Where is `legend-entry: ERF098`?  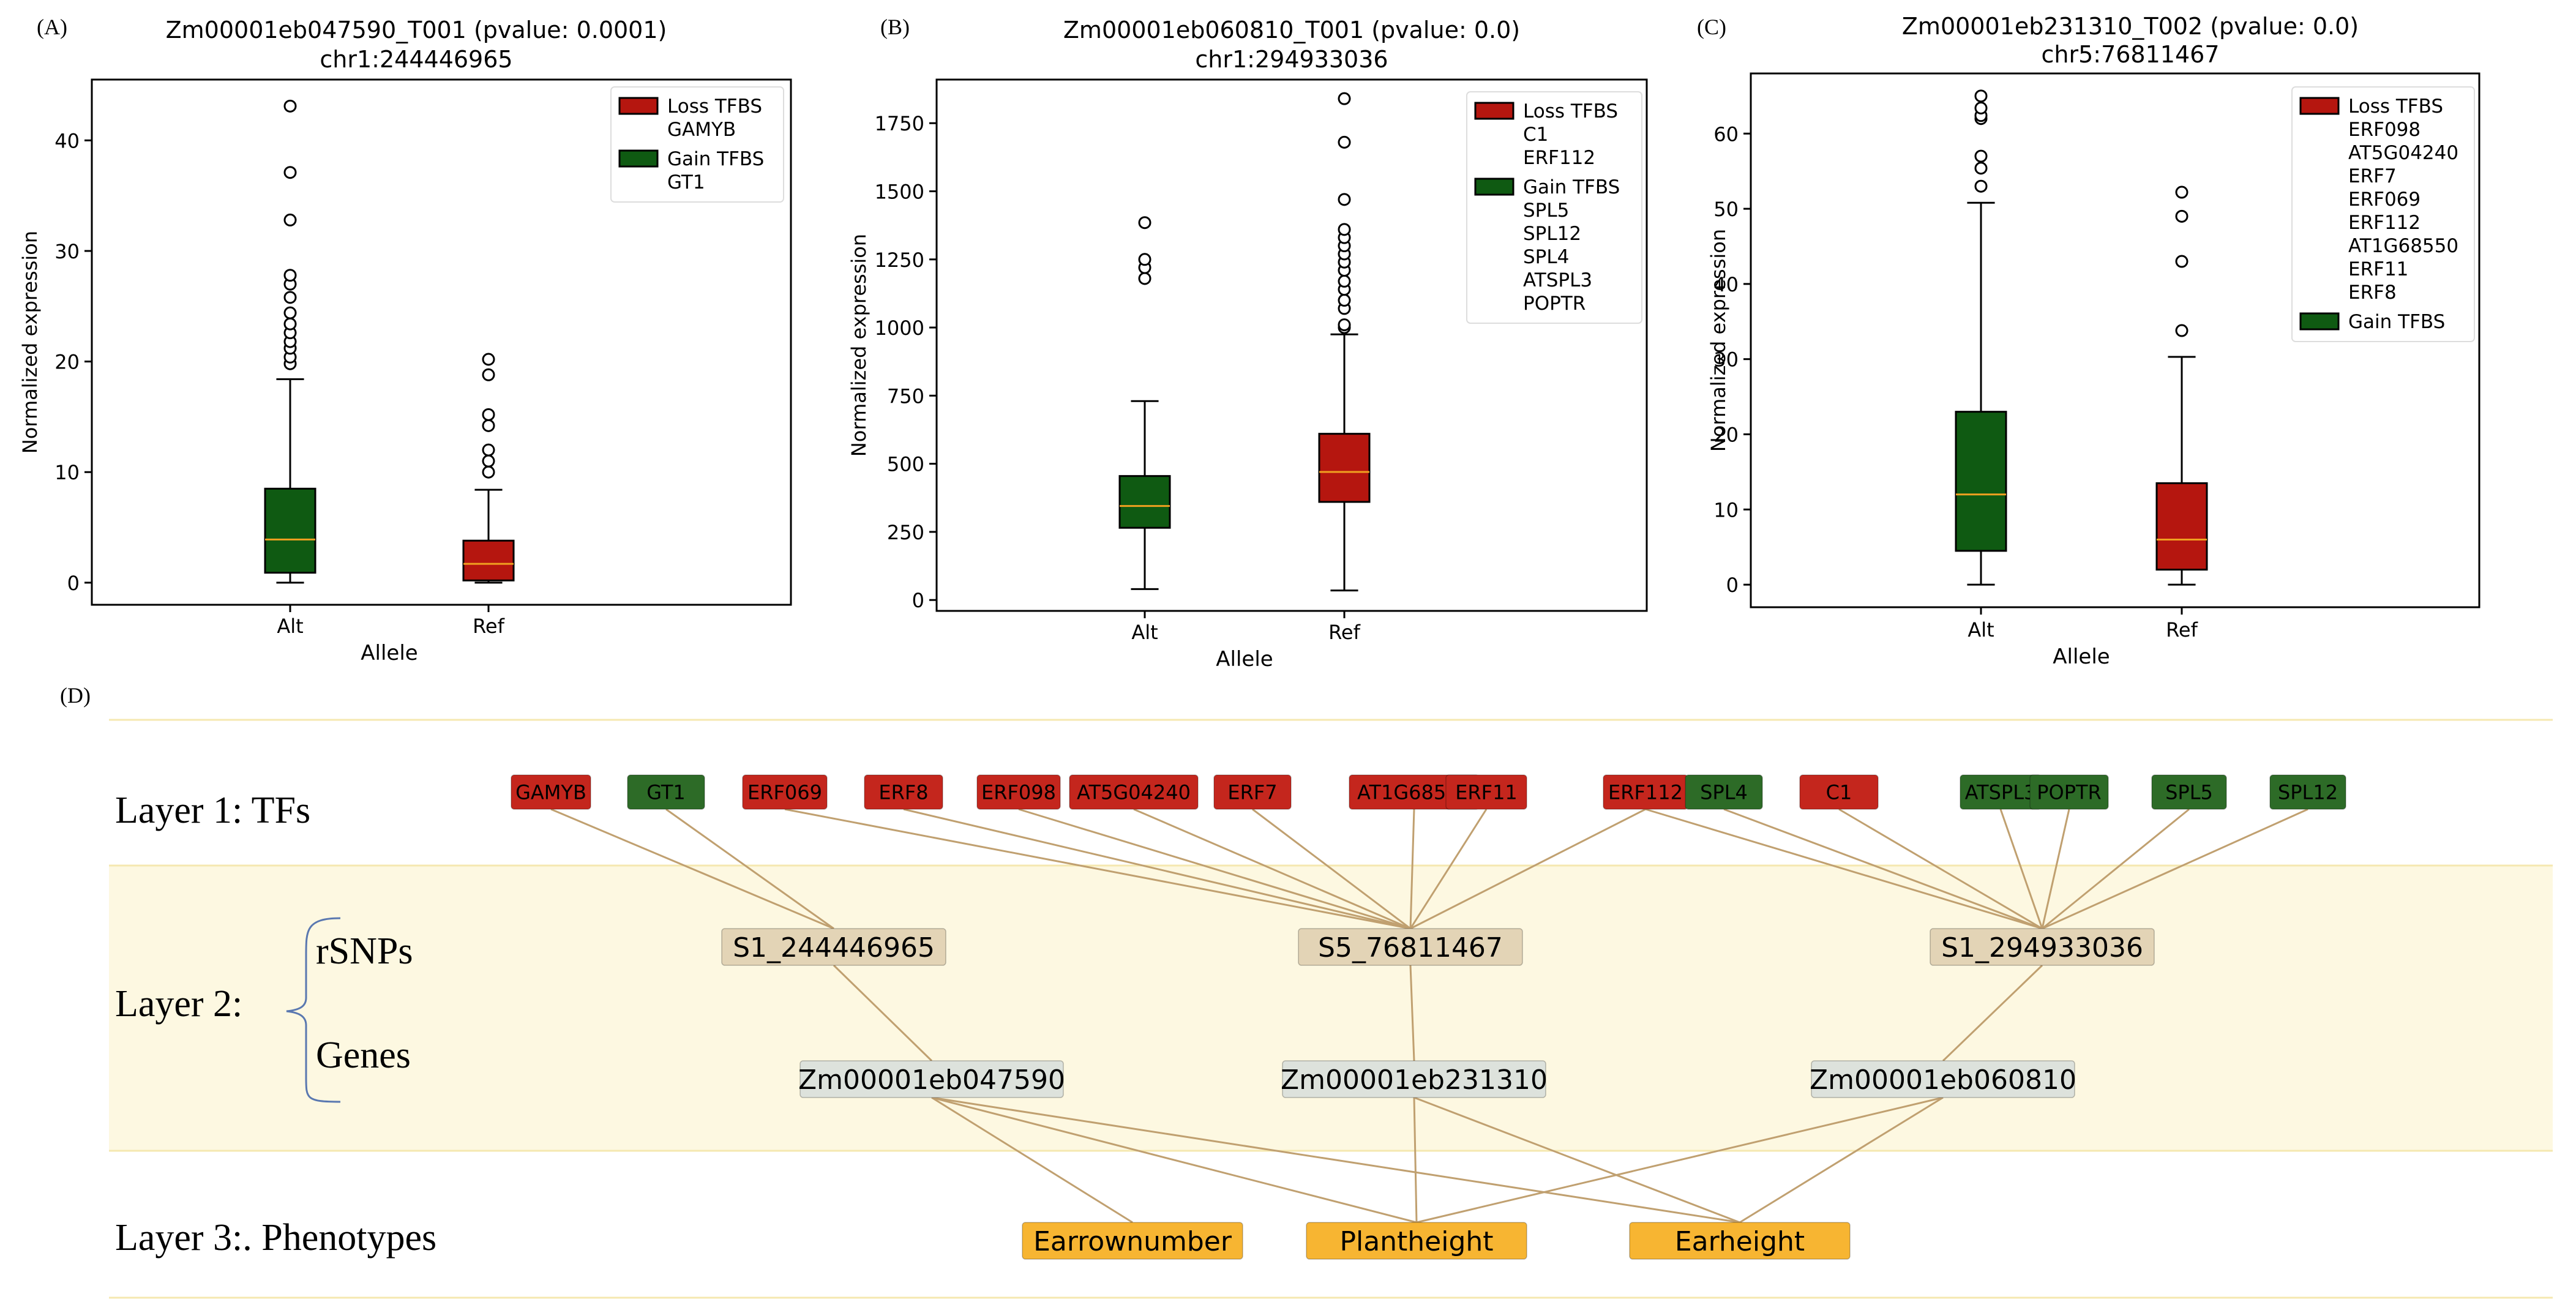
legend-entry: ERF098 is located at coordinates (2385, 130).